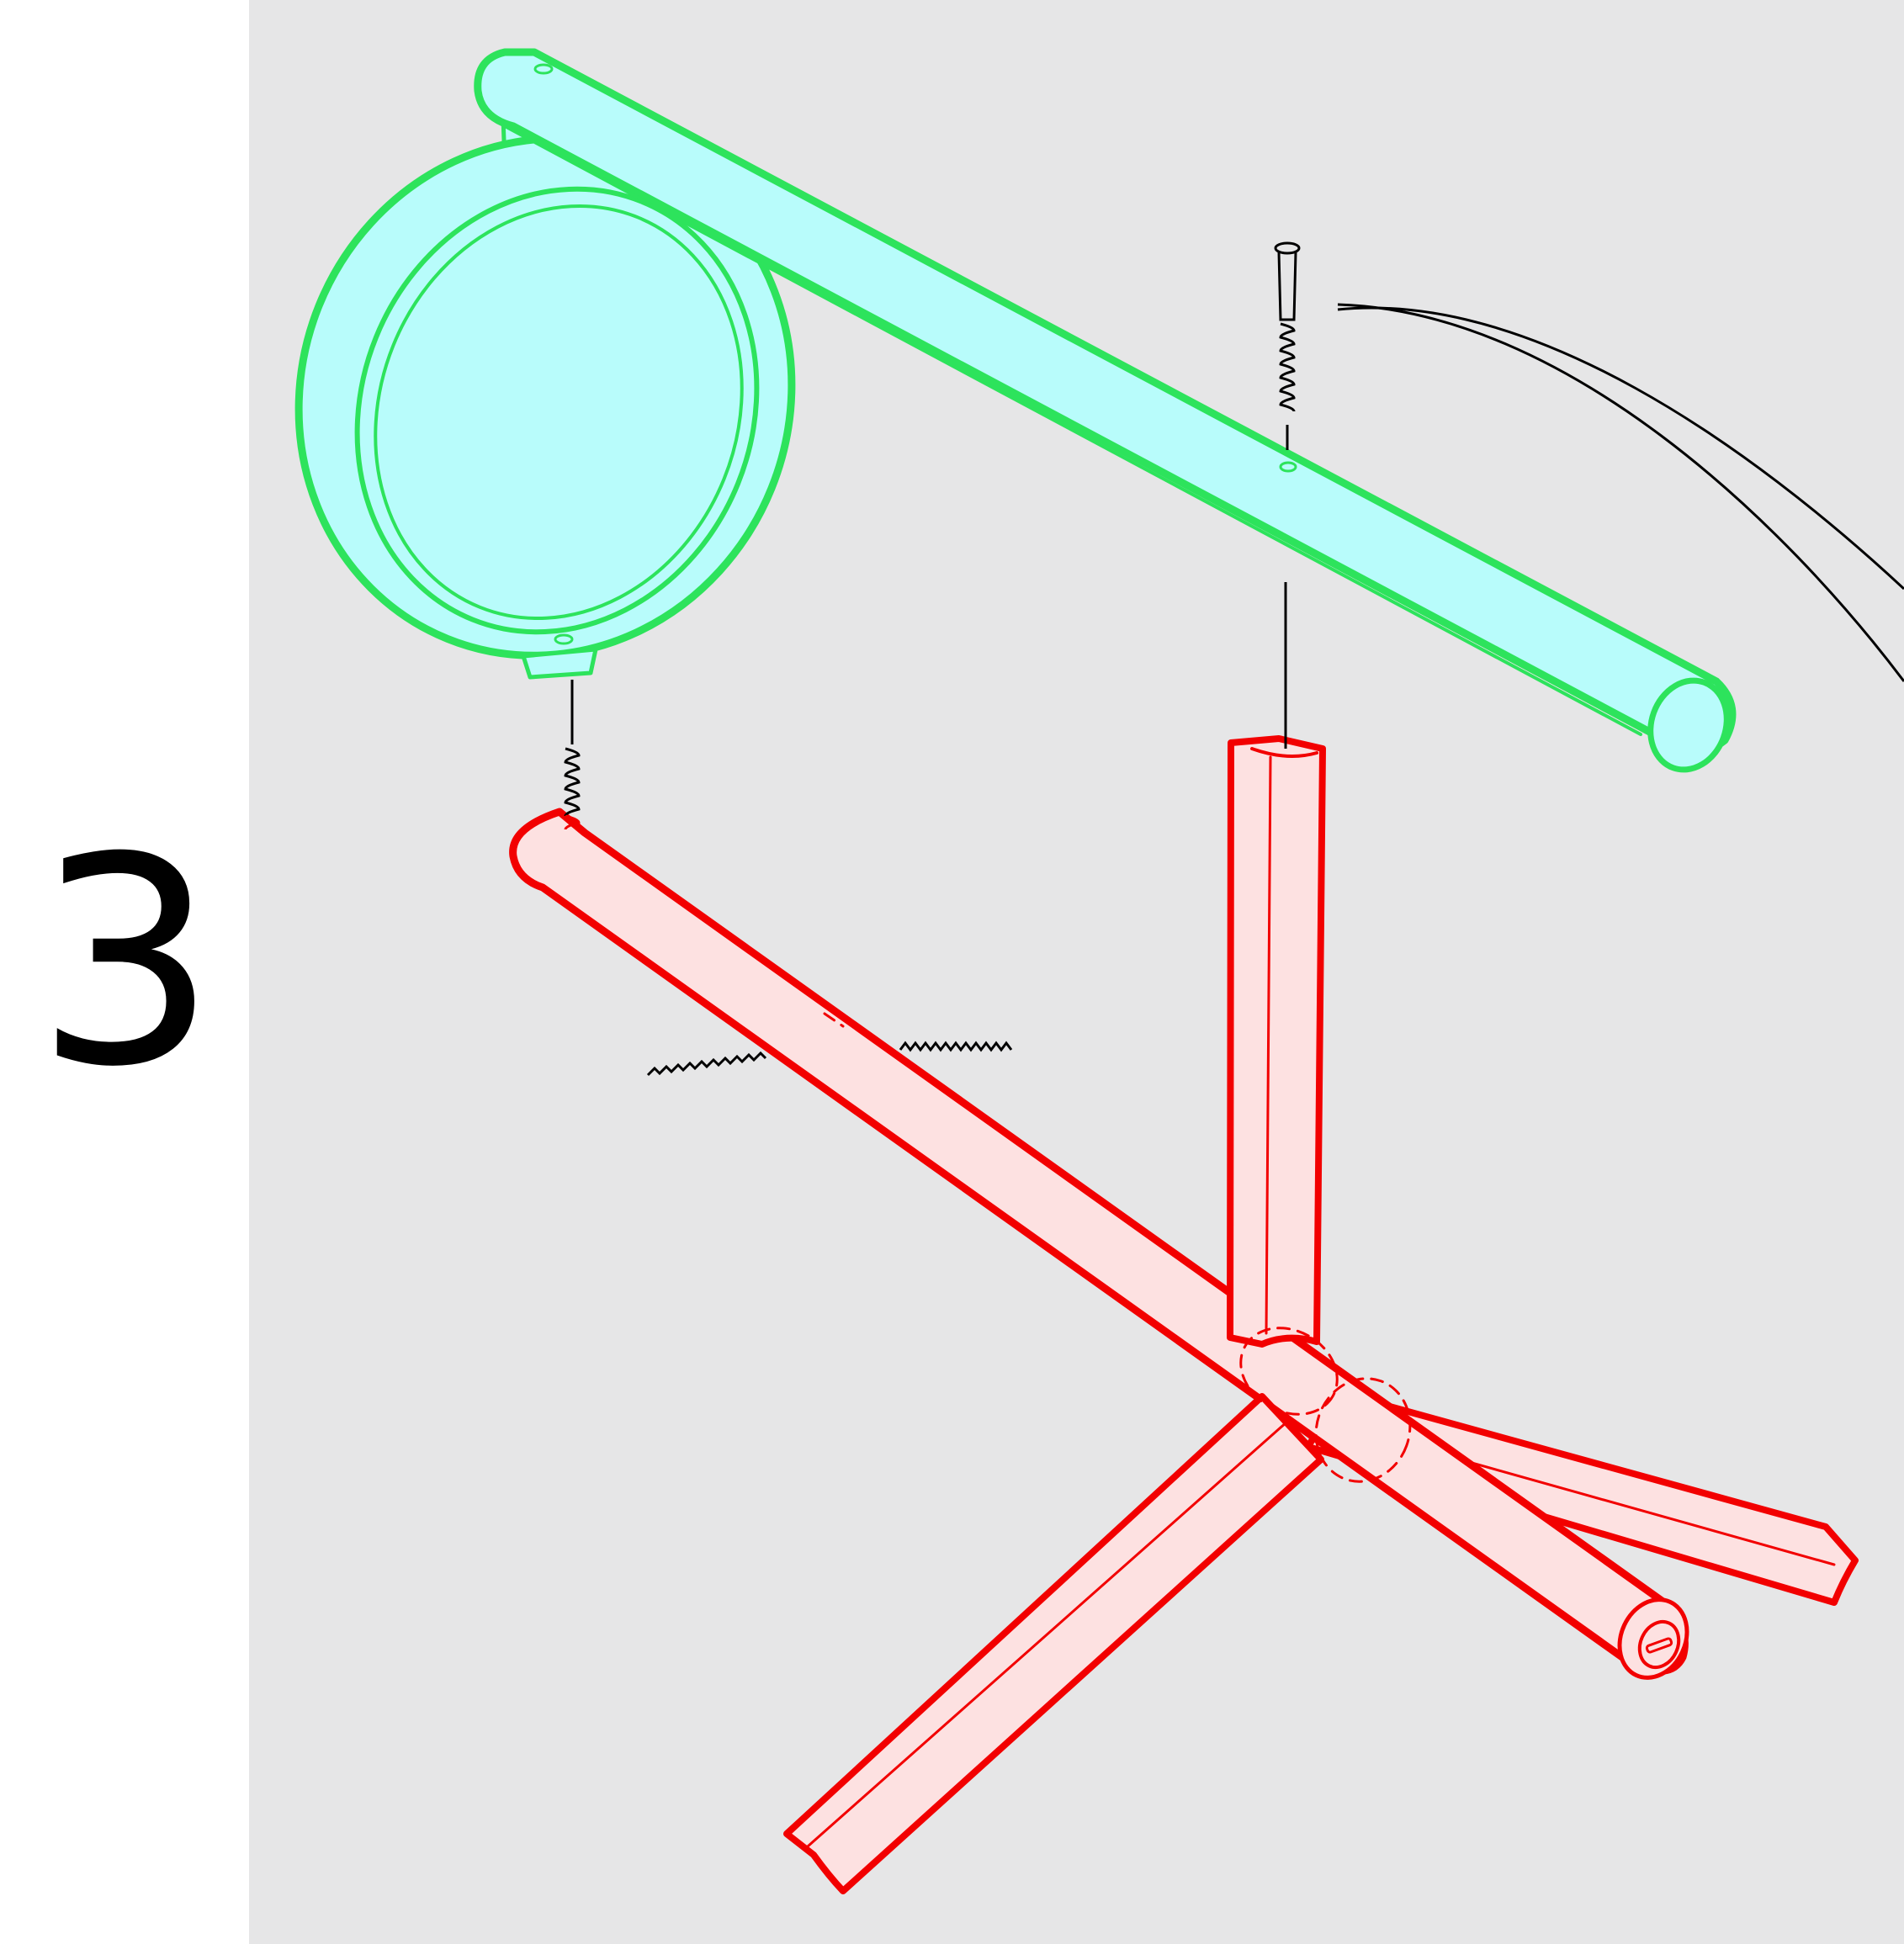 This screenshot has width=1904, height=1944. I want to click on main-tube-end-cap, so click(1653, 1638).